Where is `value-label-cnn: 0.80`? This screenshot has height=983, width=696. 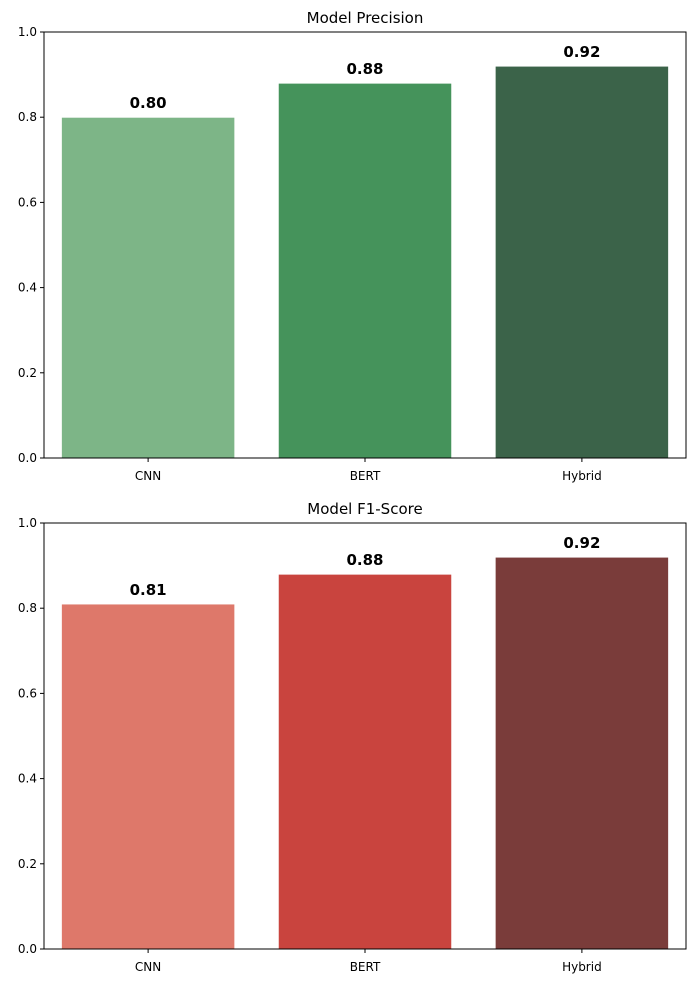
value-label-cnn: 0.80 is located at coordinates (148, 103).